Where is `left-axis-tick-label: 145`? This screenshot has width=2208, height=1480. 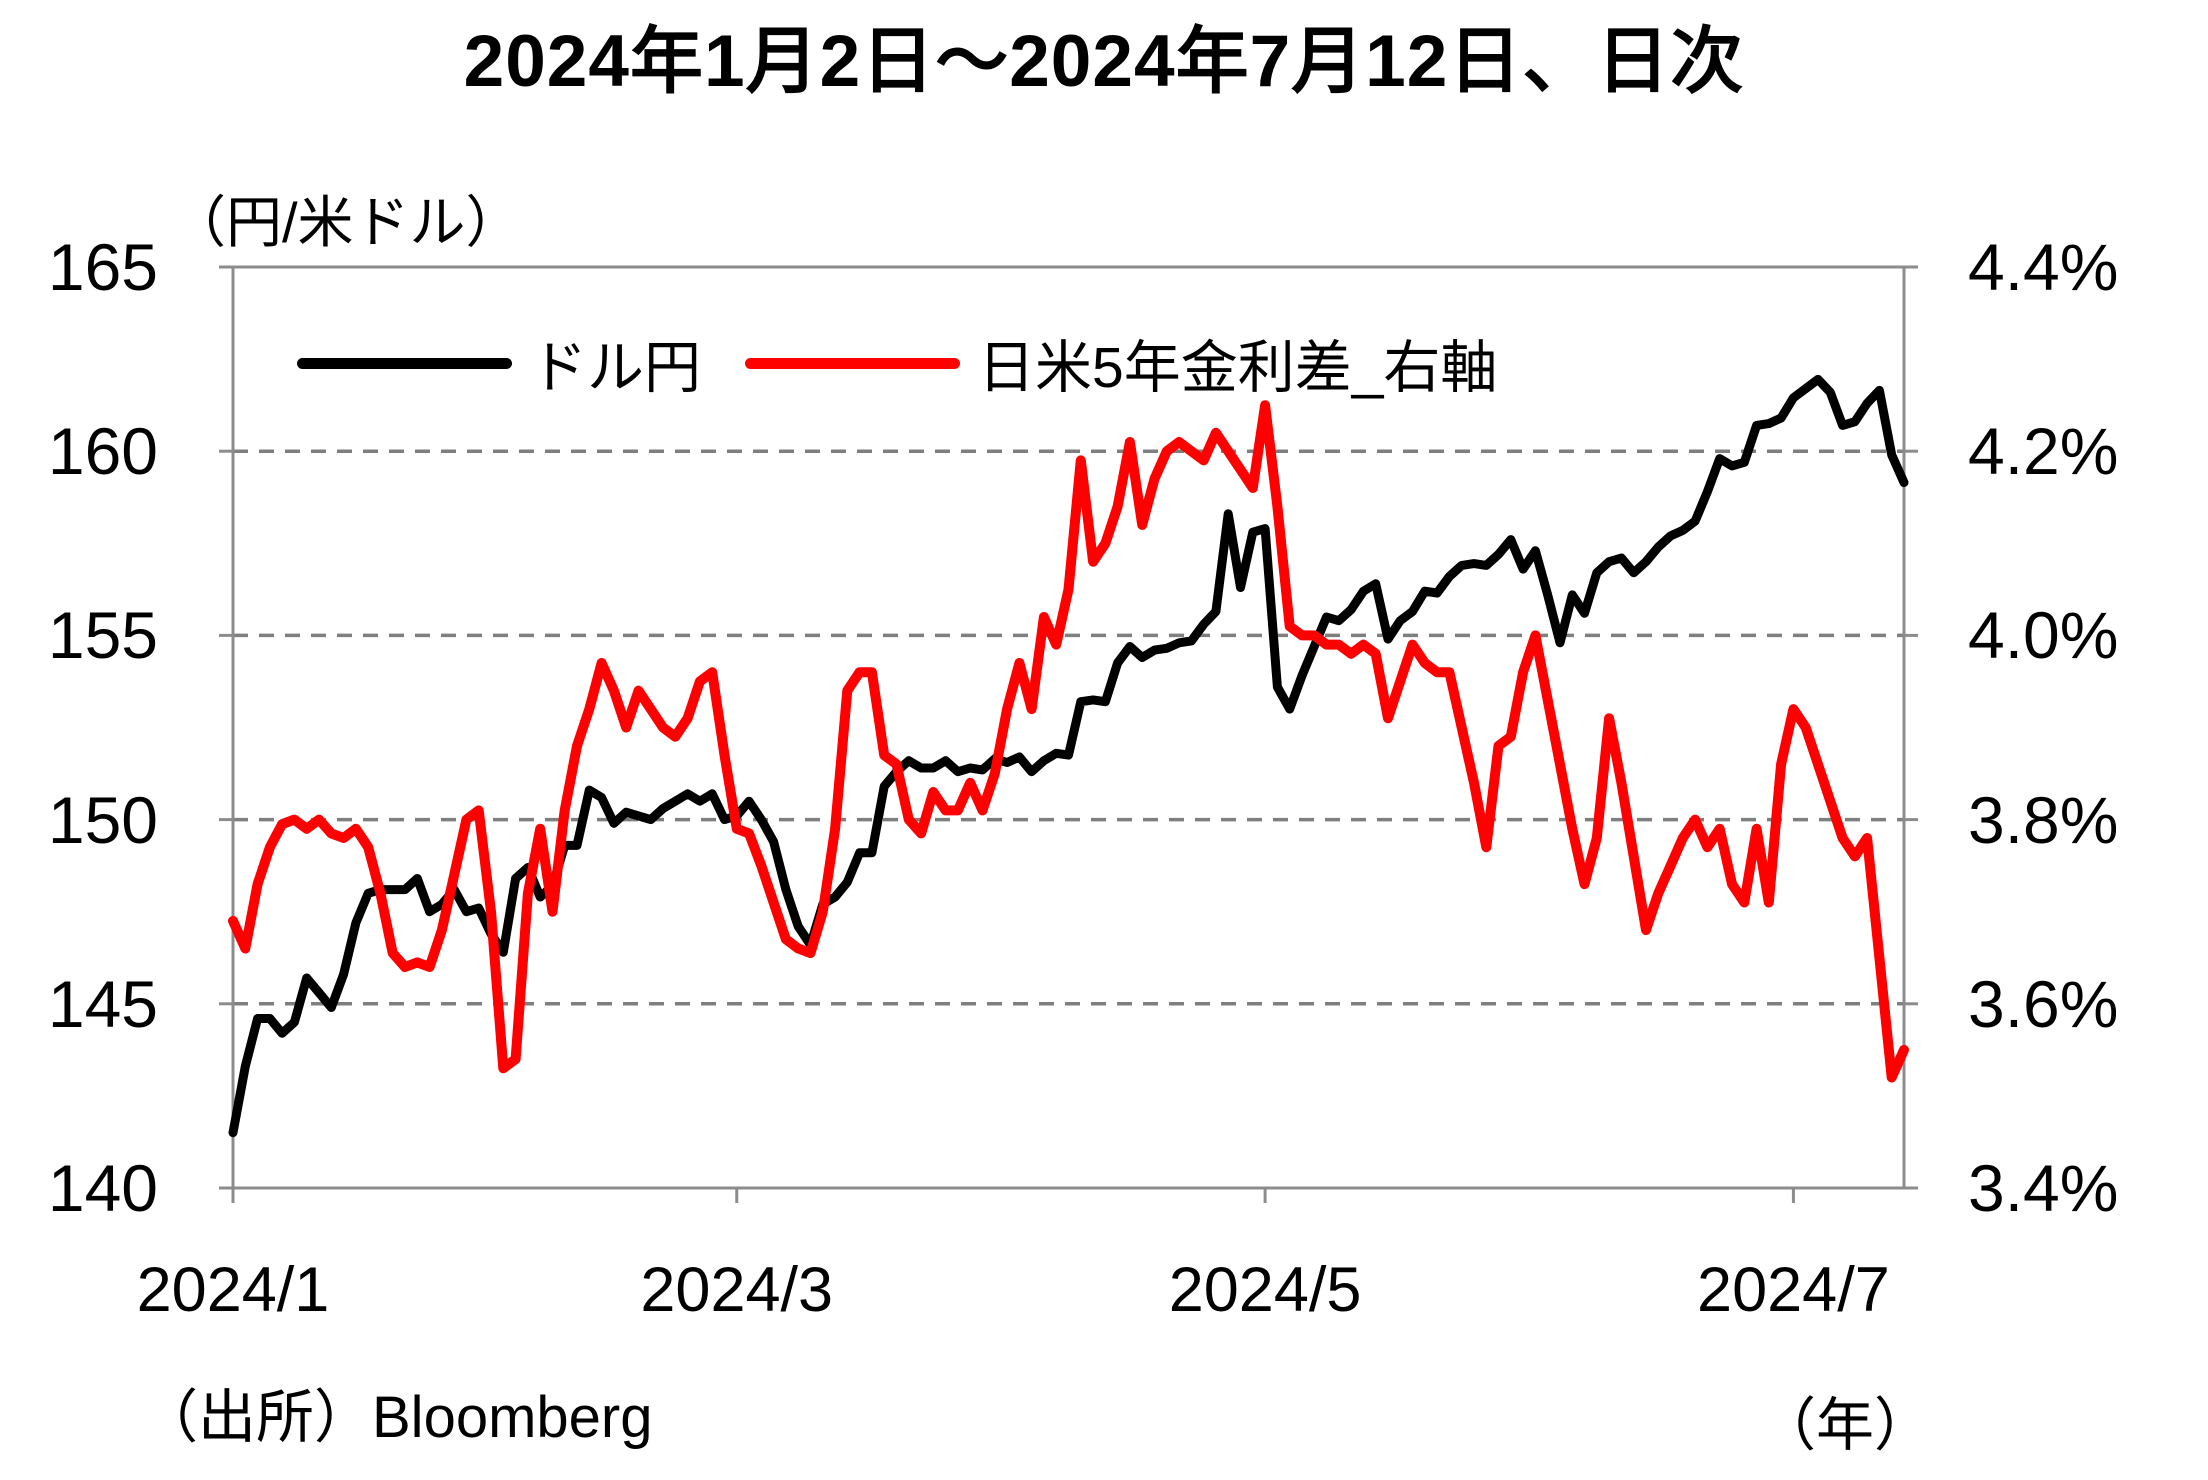 left-axis-tick-label: 145 is located at coordinates (102, 1003).